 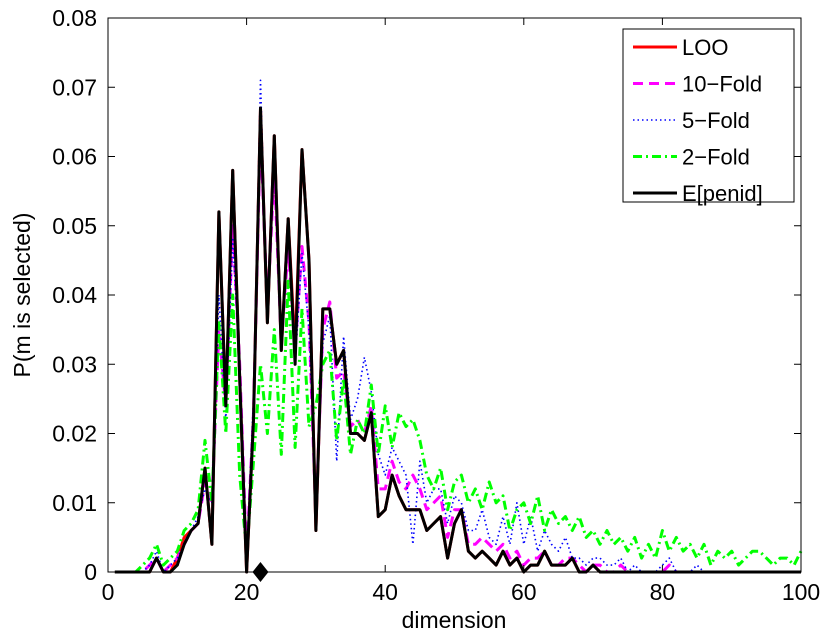 I want to click on y-tick-label: 0.05, so click(x=74, y=226).